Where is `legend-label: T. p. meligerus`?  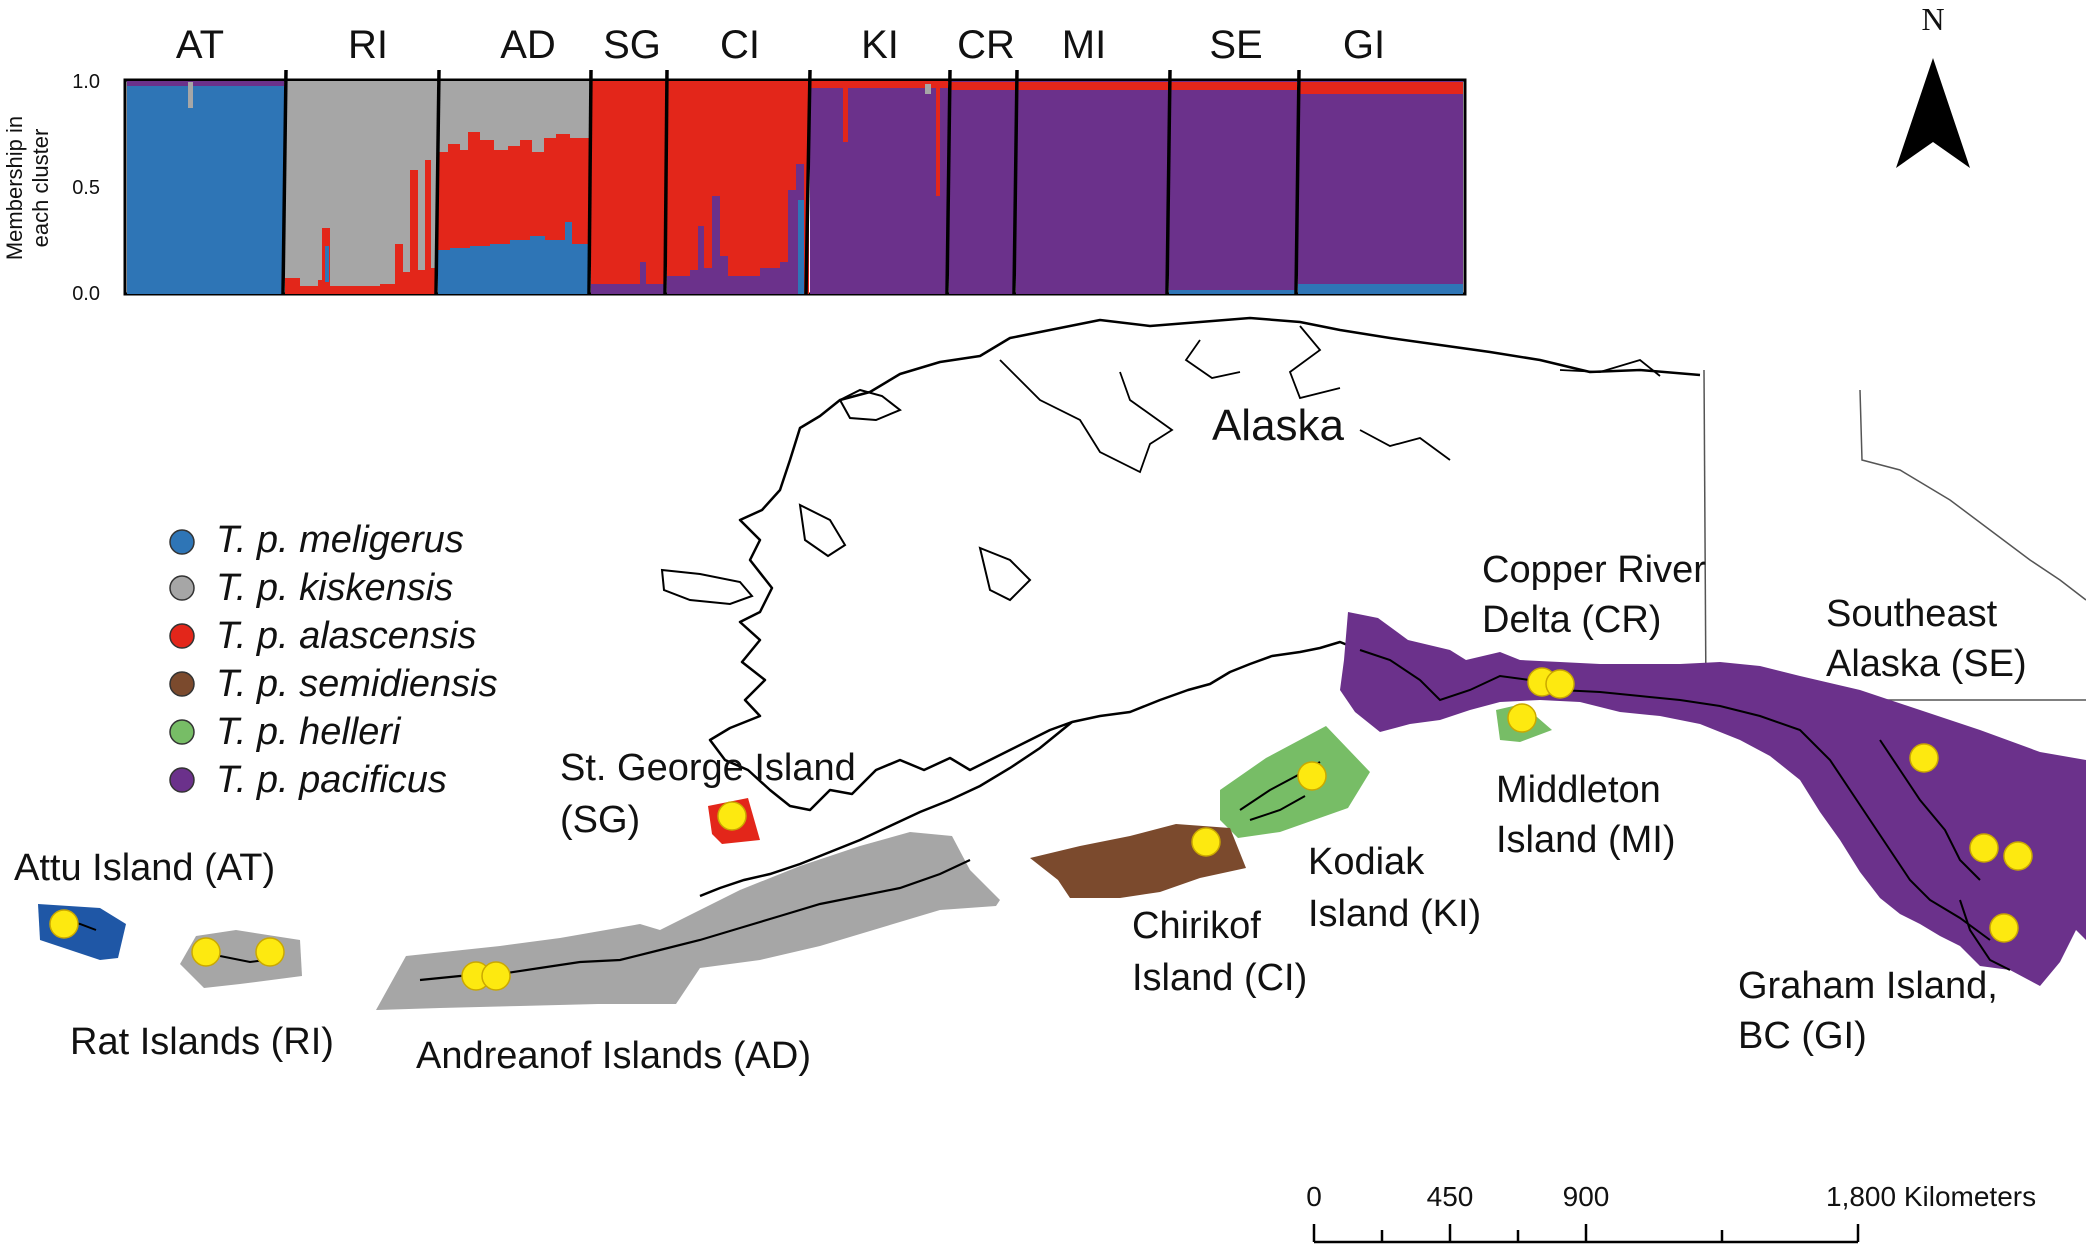
legend-label: T. p. meligerus is located at coordinates (340, 540).